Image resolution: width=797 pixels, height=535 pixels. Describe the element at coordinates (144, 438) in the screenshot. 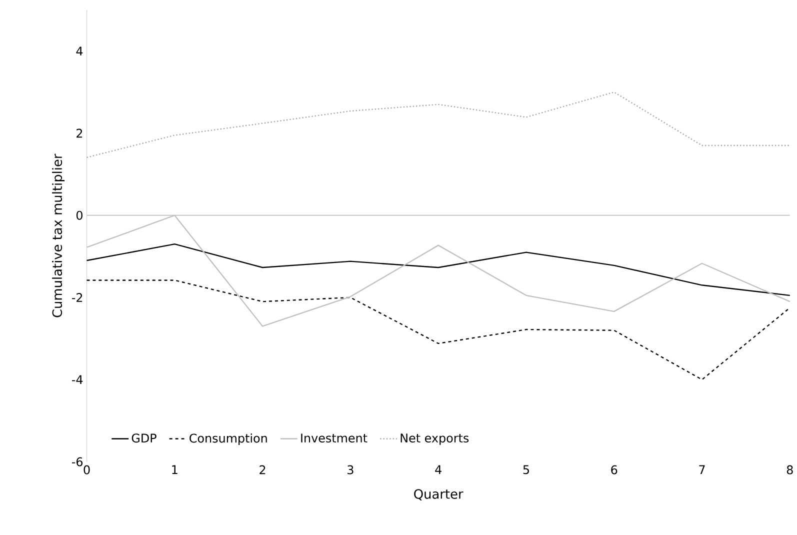

I see `legend-label: GDP` at that location.